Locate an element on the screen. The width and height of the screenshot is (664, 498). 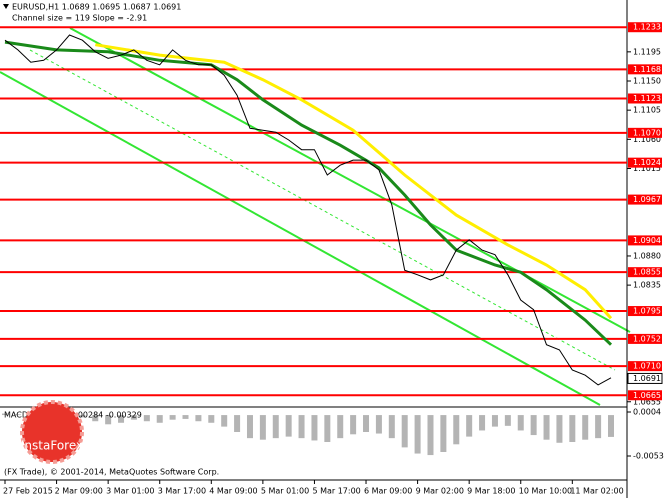
level-label: 1.0967 is located at coordinates (647, 199).